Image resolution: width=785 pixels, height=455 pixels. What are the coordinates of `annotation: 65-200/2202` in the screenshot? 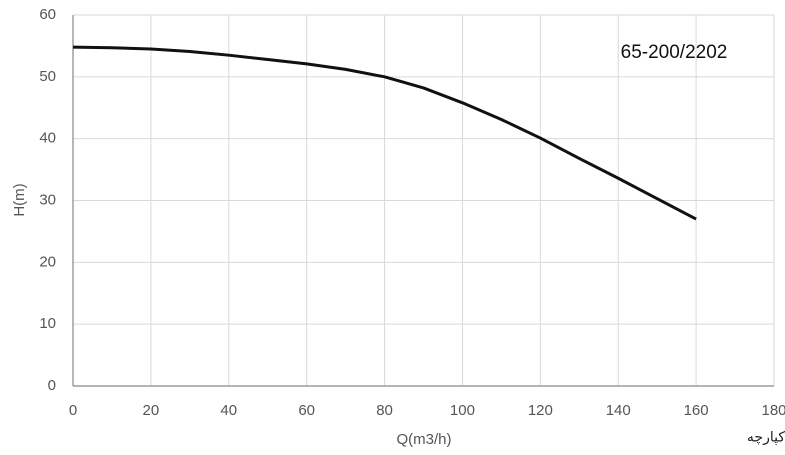 It's located at (674, 52).